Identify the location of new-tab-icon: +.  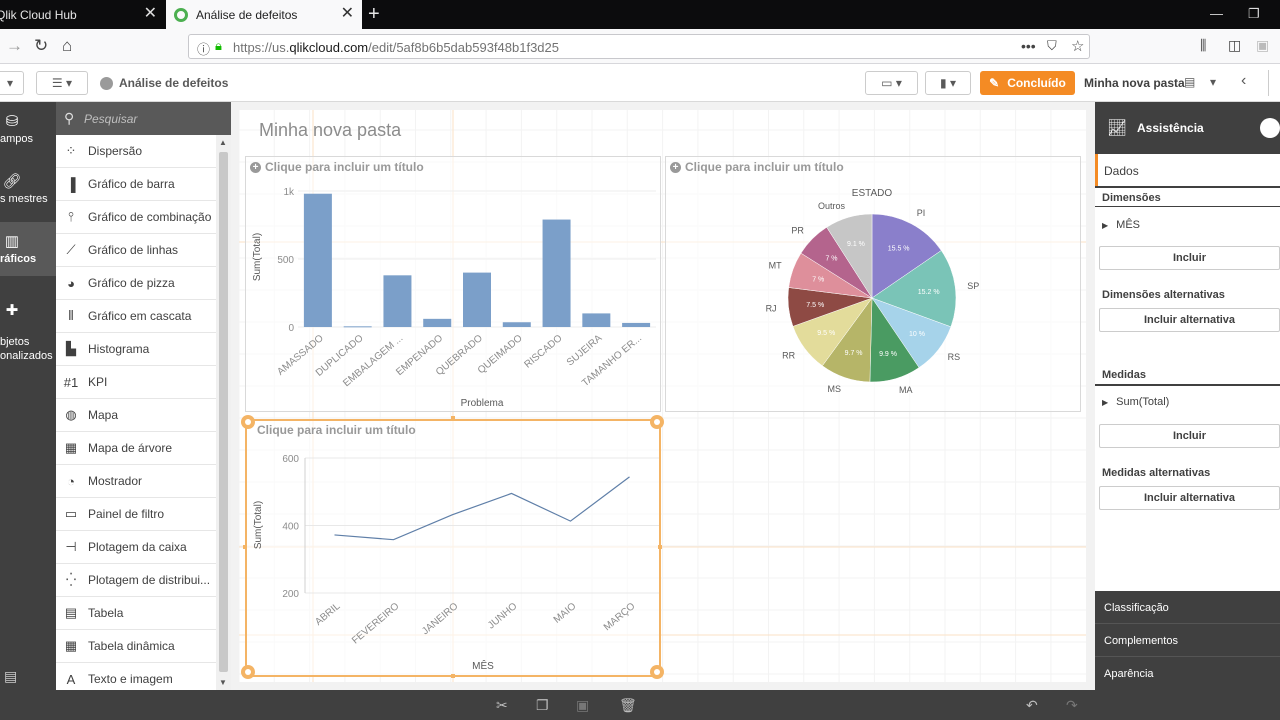
(374, 14).